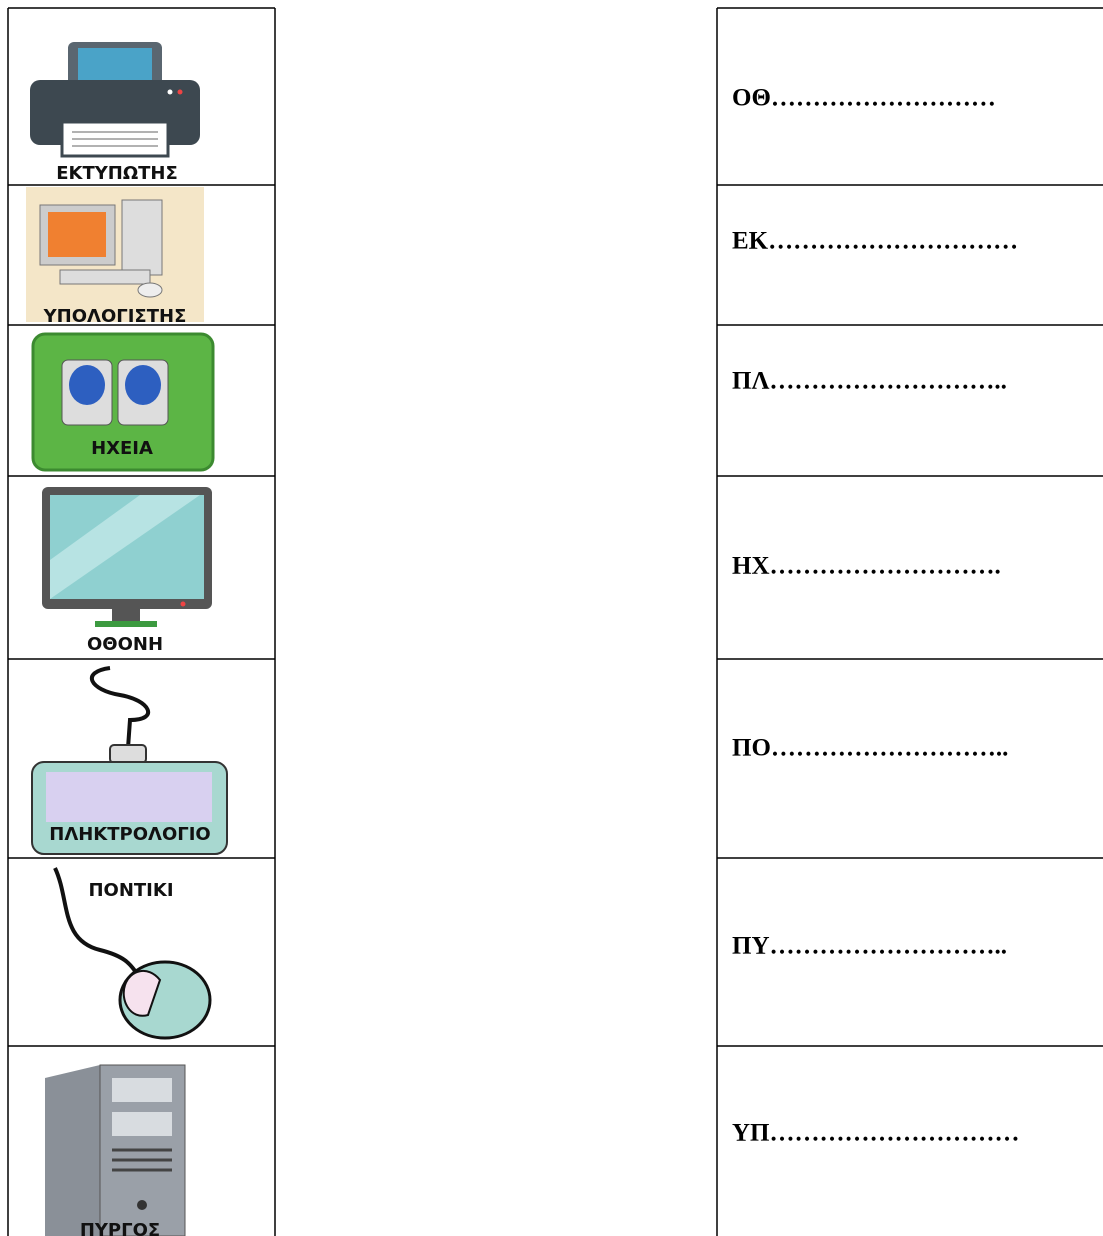  Describe the element at coordinates (870, 748) in the screenshot. I see `fill-in-prompt: ΠΟ………………………..` at that location.